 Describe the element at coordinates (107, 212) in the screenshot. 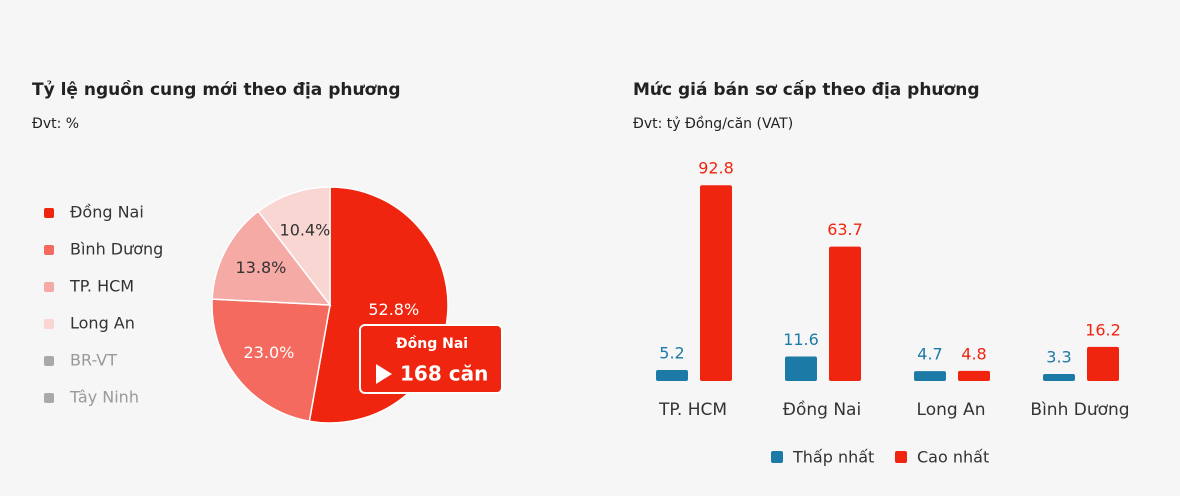

I see `legend-label: Đồng Nai` at that location.